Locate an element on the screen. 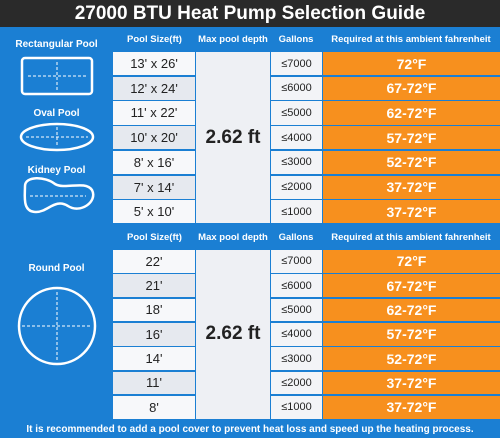 The width and height of the screenshot is (500, 438). pool-size: 8' x 16' is located at coordinates (154, 162).